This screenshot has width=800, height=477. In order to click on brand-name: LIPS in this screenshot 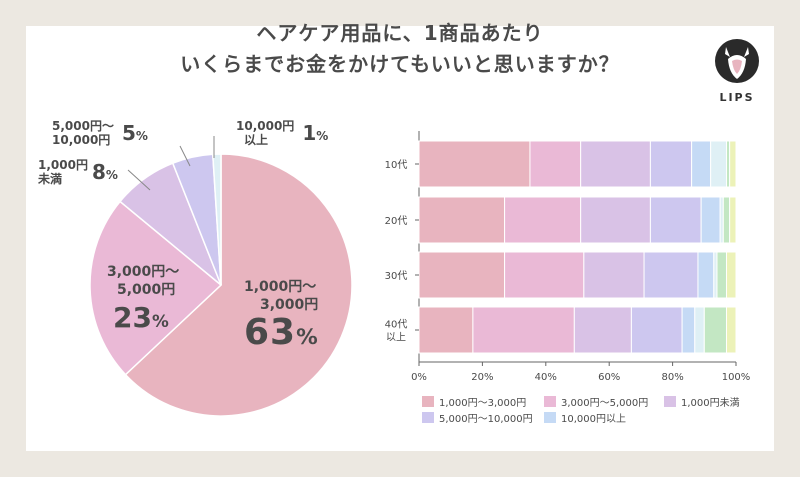, I will do `click(737, 97)`.